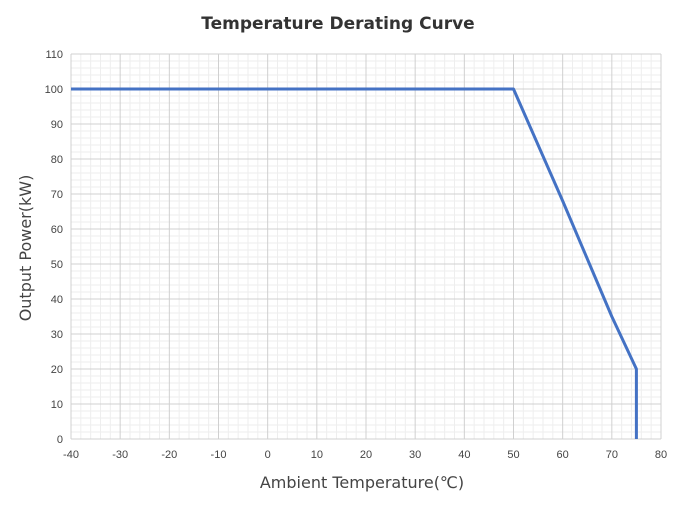 The height and width of the screenshot is (506, 676). What do you see at coordinates (54, 55) in the screenshot?
I see `y-tick-label: 110` at bounding box center [54, 55].